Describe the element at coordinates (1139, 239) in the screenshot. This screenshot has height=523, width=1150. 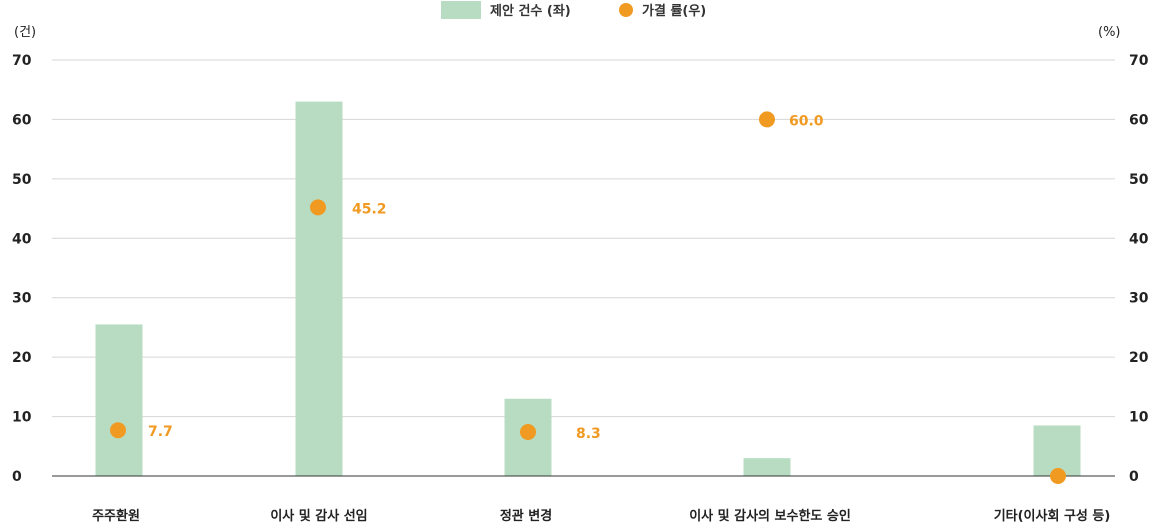
I see `right-tick-label: 40` at that location.